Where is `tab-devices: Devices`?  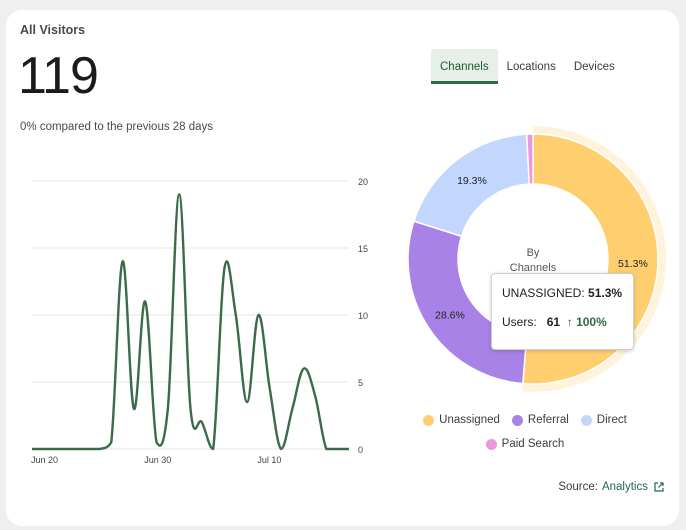
tab-devices: Devices is located at coordinates (594, 66).